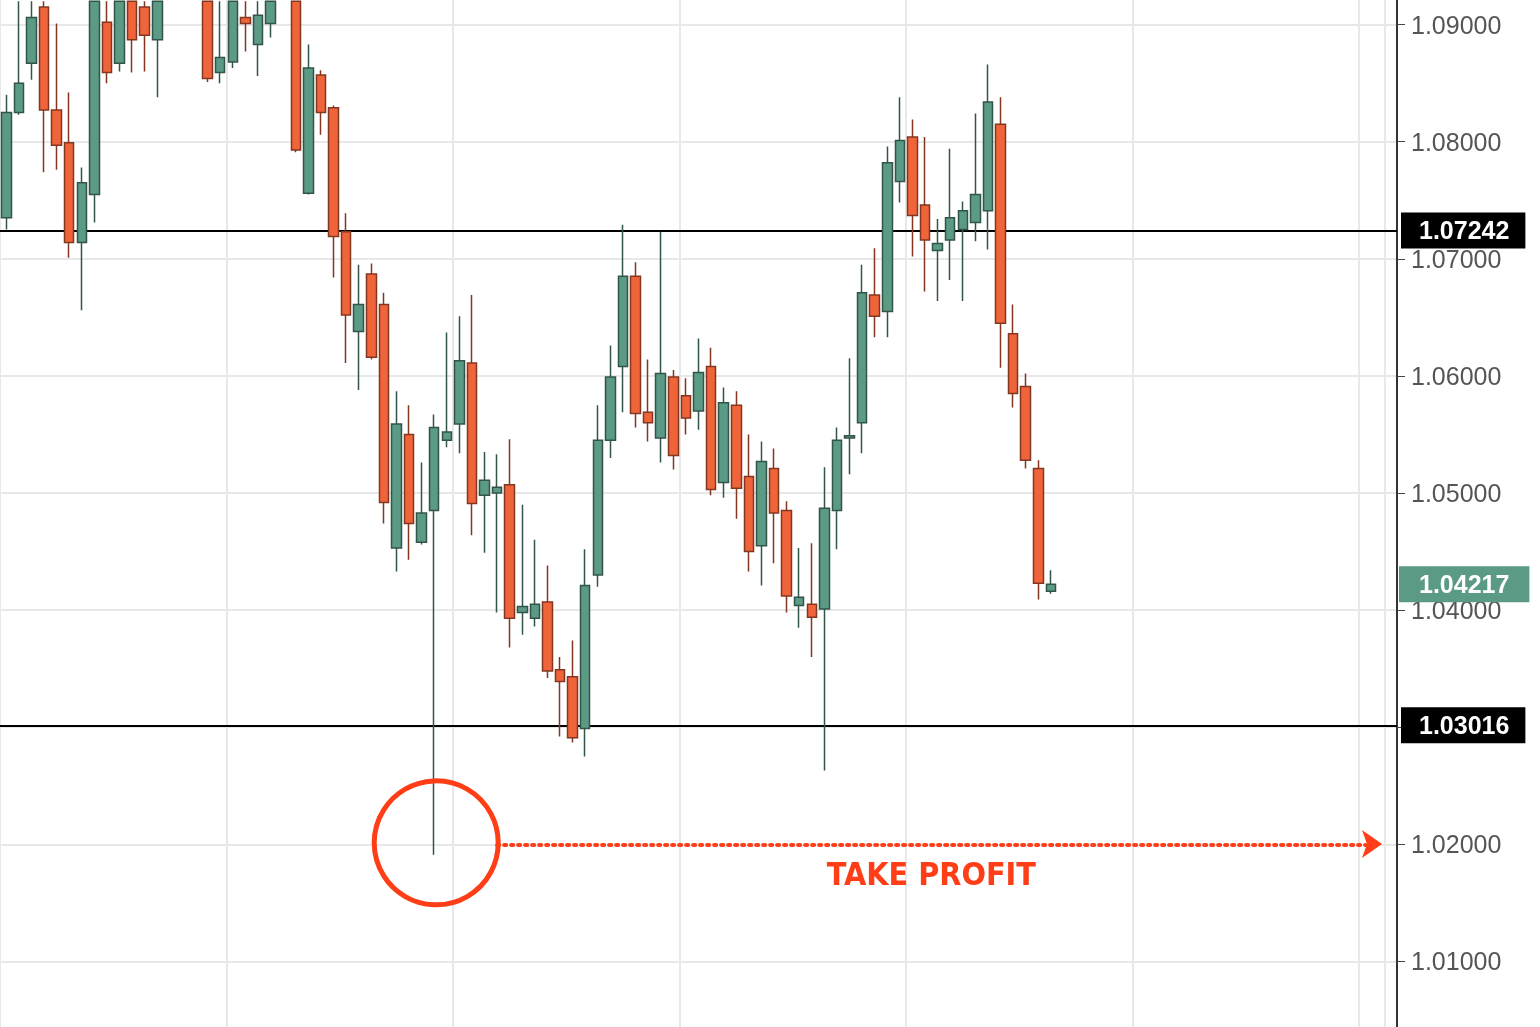 This screenshot has width=1540, height=1027. I want to click on y-tick-label: 1.04000, so click(1456, 610).